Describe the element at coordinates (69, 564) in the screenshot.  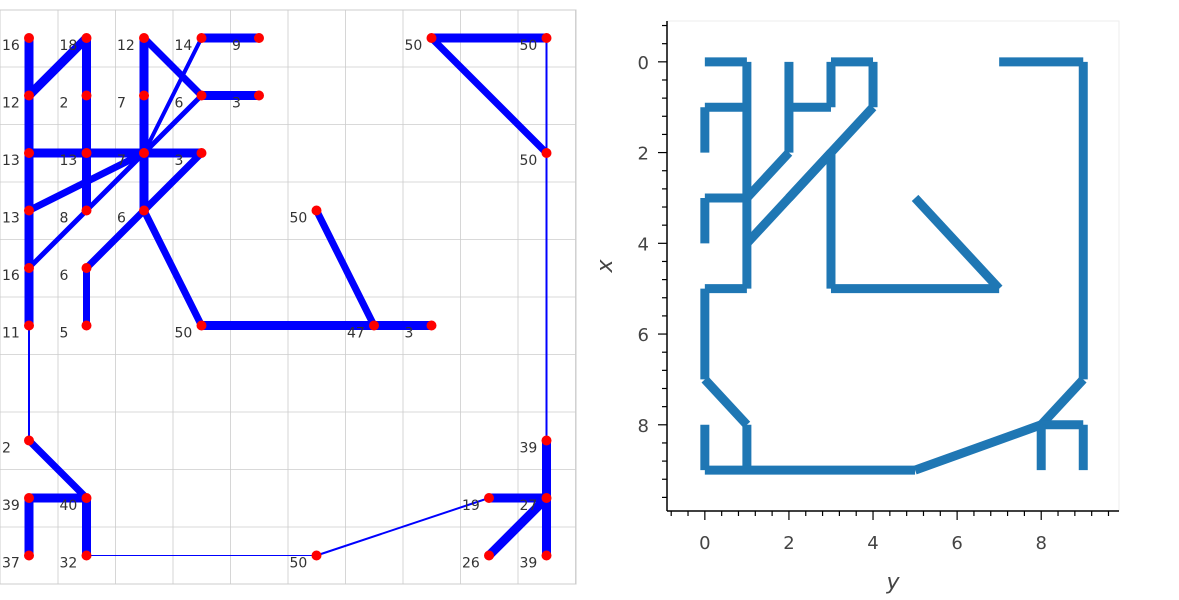
I see `node-label: 32` at that location.